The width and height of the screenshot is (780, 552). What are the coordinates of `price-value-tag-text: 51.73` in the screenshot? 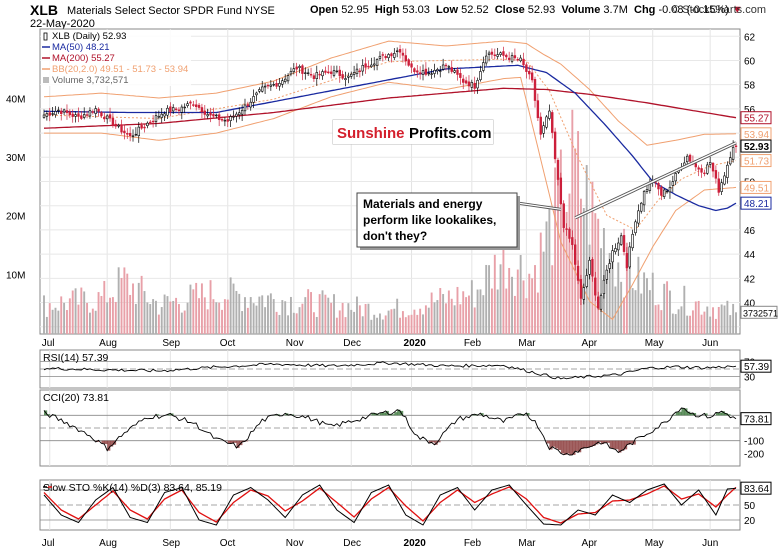 It's located at (756, 162).